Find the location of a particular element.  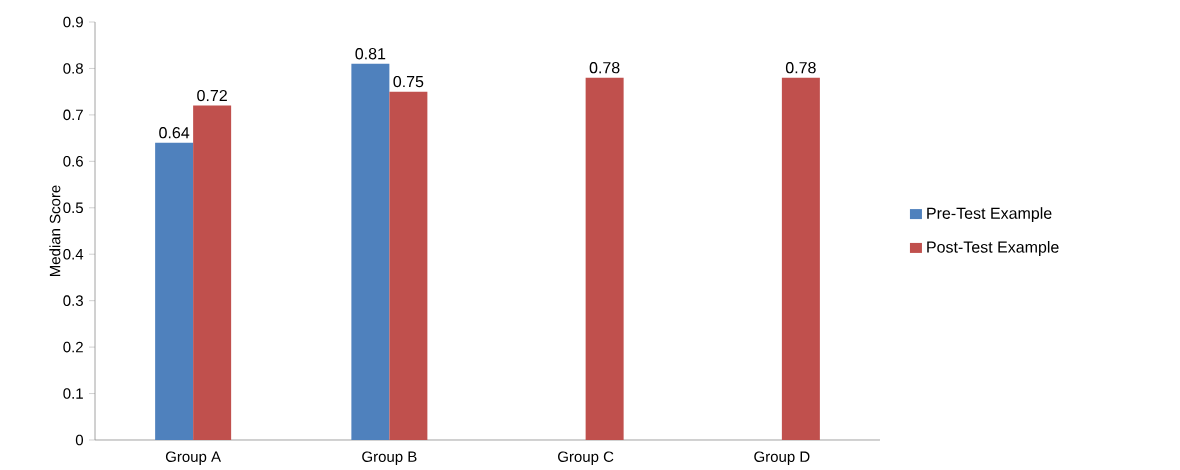

y-tick-label: 0.2 is located at coordinates (73, 347).